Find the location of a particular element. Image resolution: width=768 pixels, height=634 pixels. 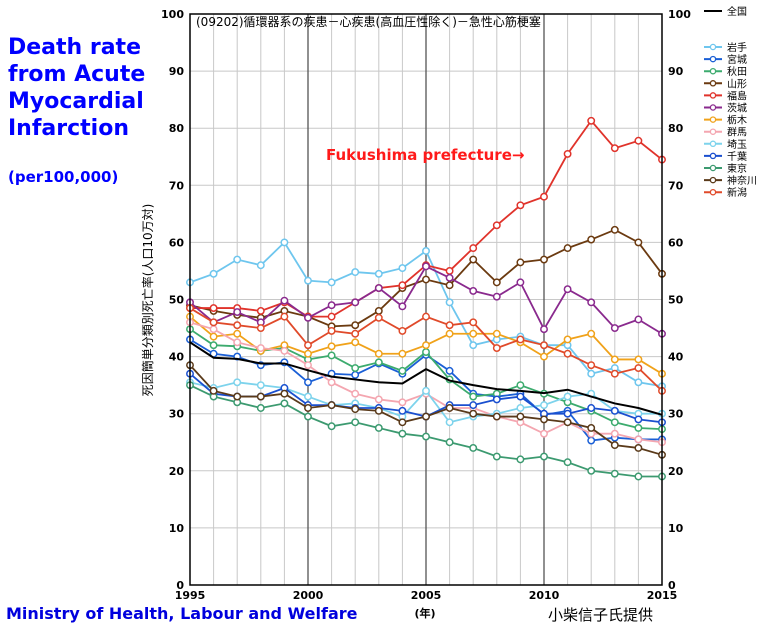

y-axis-label: 死因簡単分類別死亡率(人口10万対) is located at coordinates (147, 300).